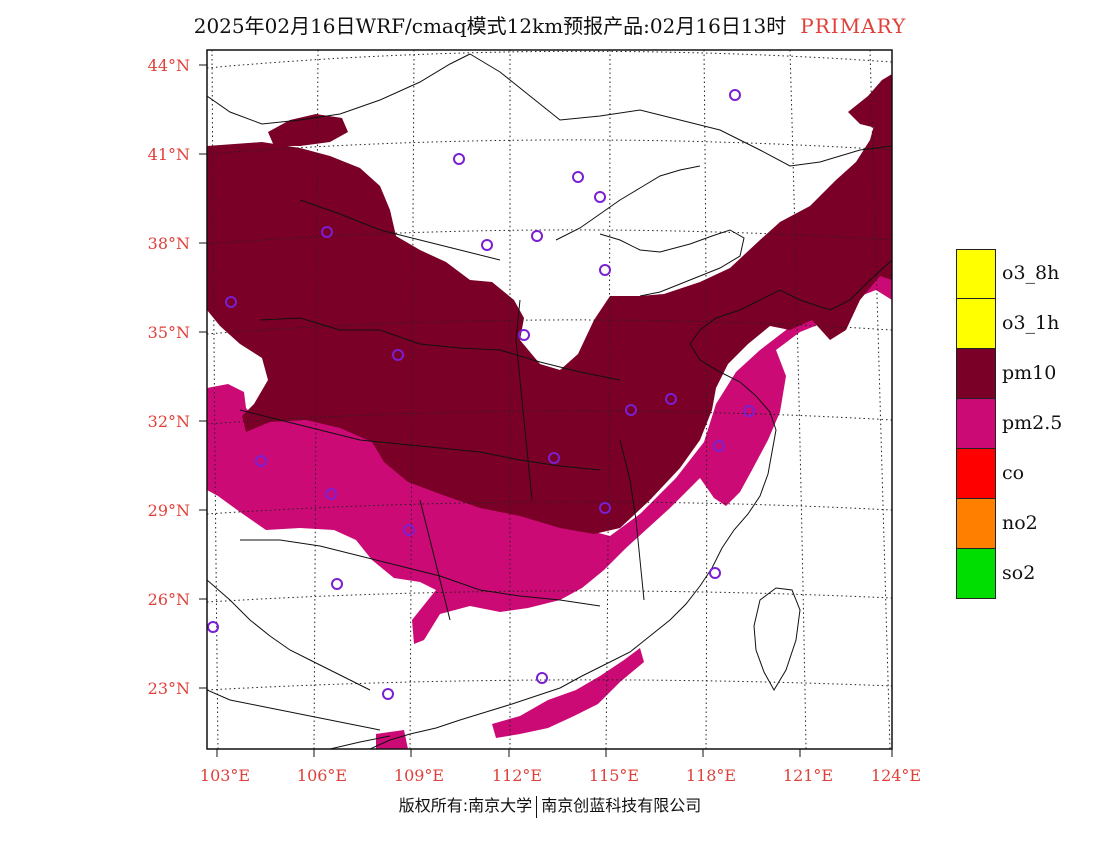 This screenshot has width=1100, height=850. Describe the element at coordinates (308, 130) in the screenshot. I see `pm10-mongolia-patch` at that location.